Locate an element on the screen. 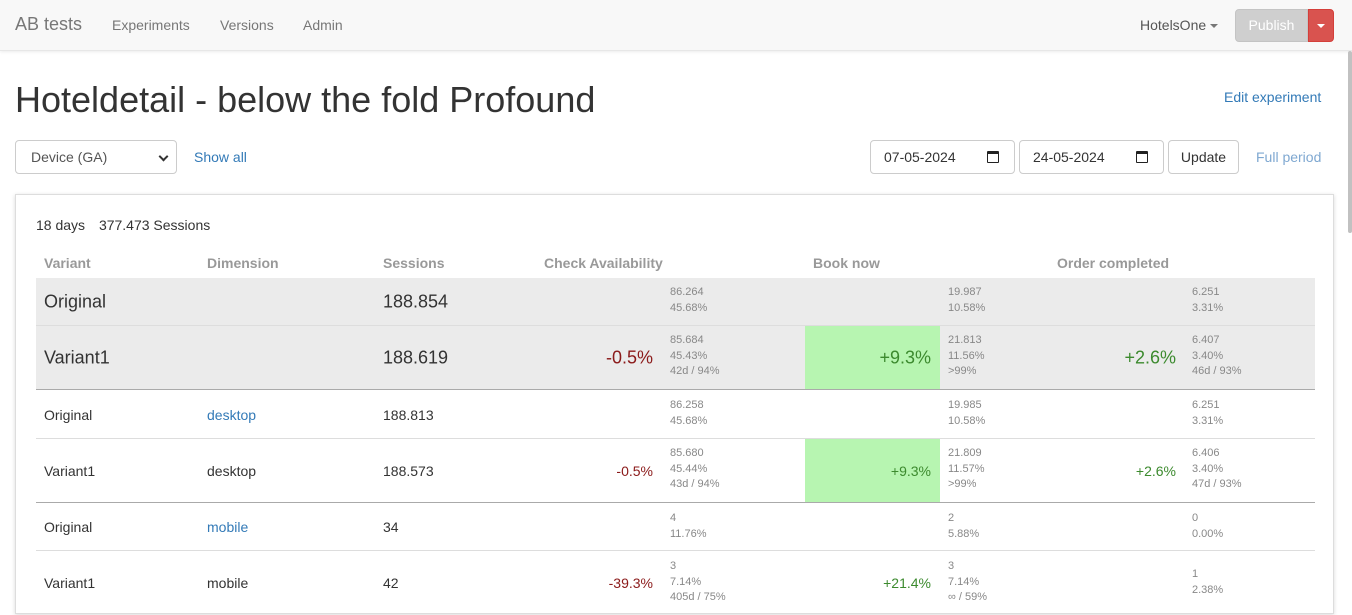 The image size is (1352, 615). bn-stats: 21.813 11.56% >99% is located at coordinates (966, 356).